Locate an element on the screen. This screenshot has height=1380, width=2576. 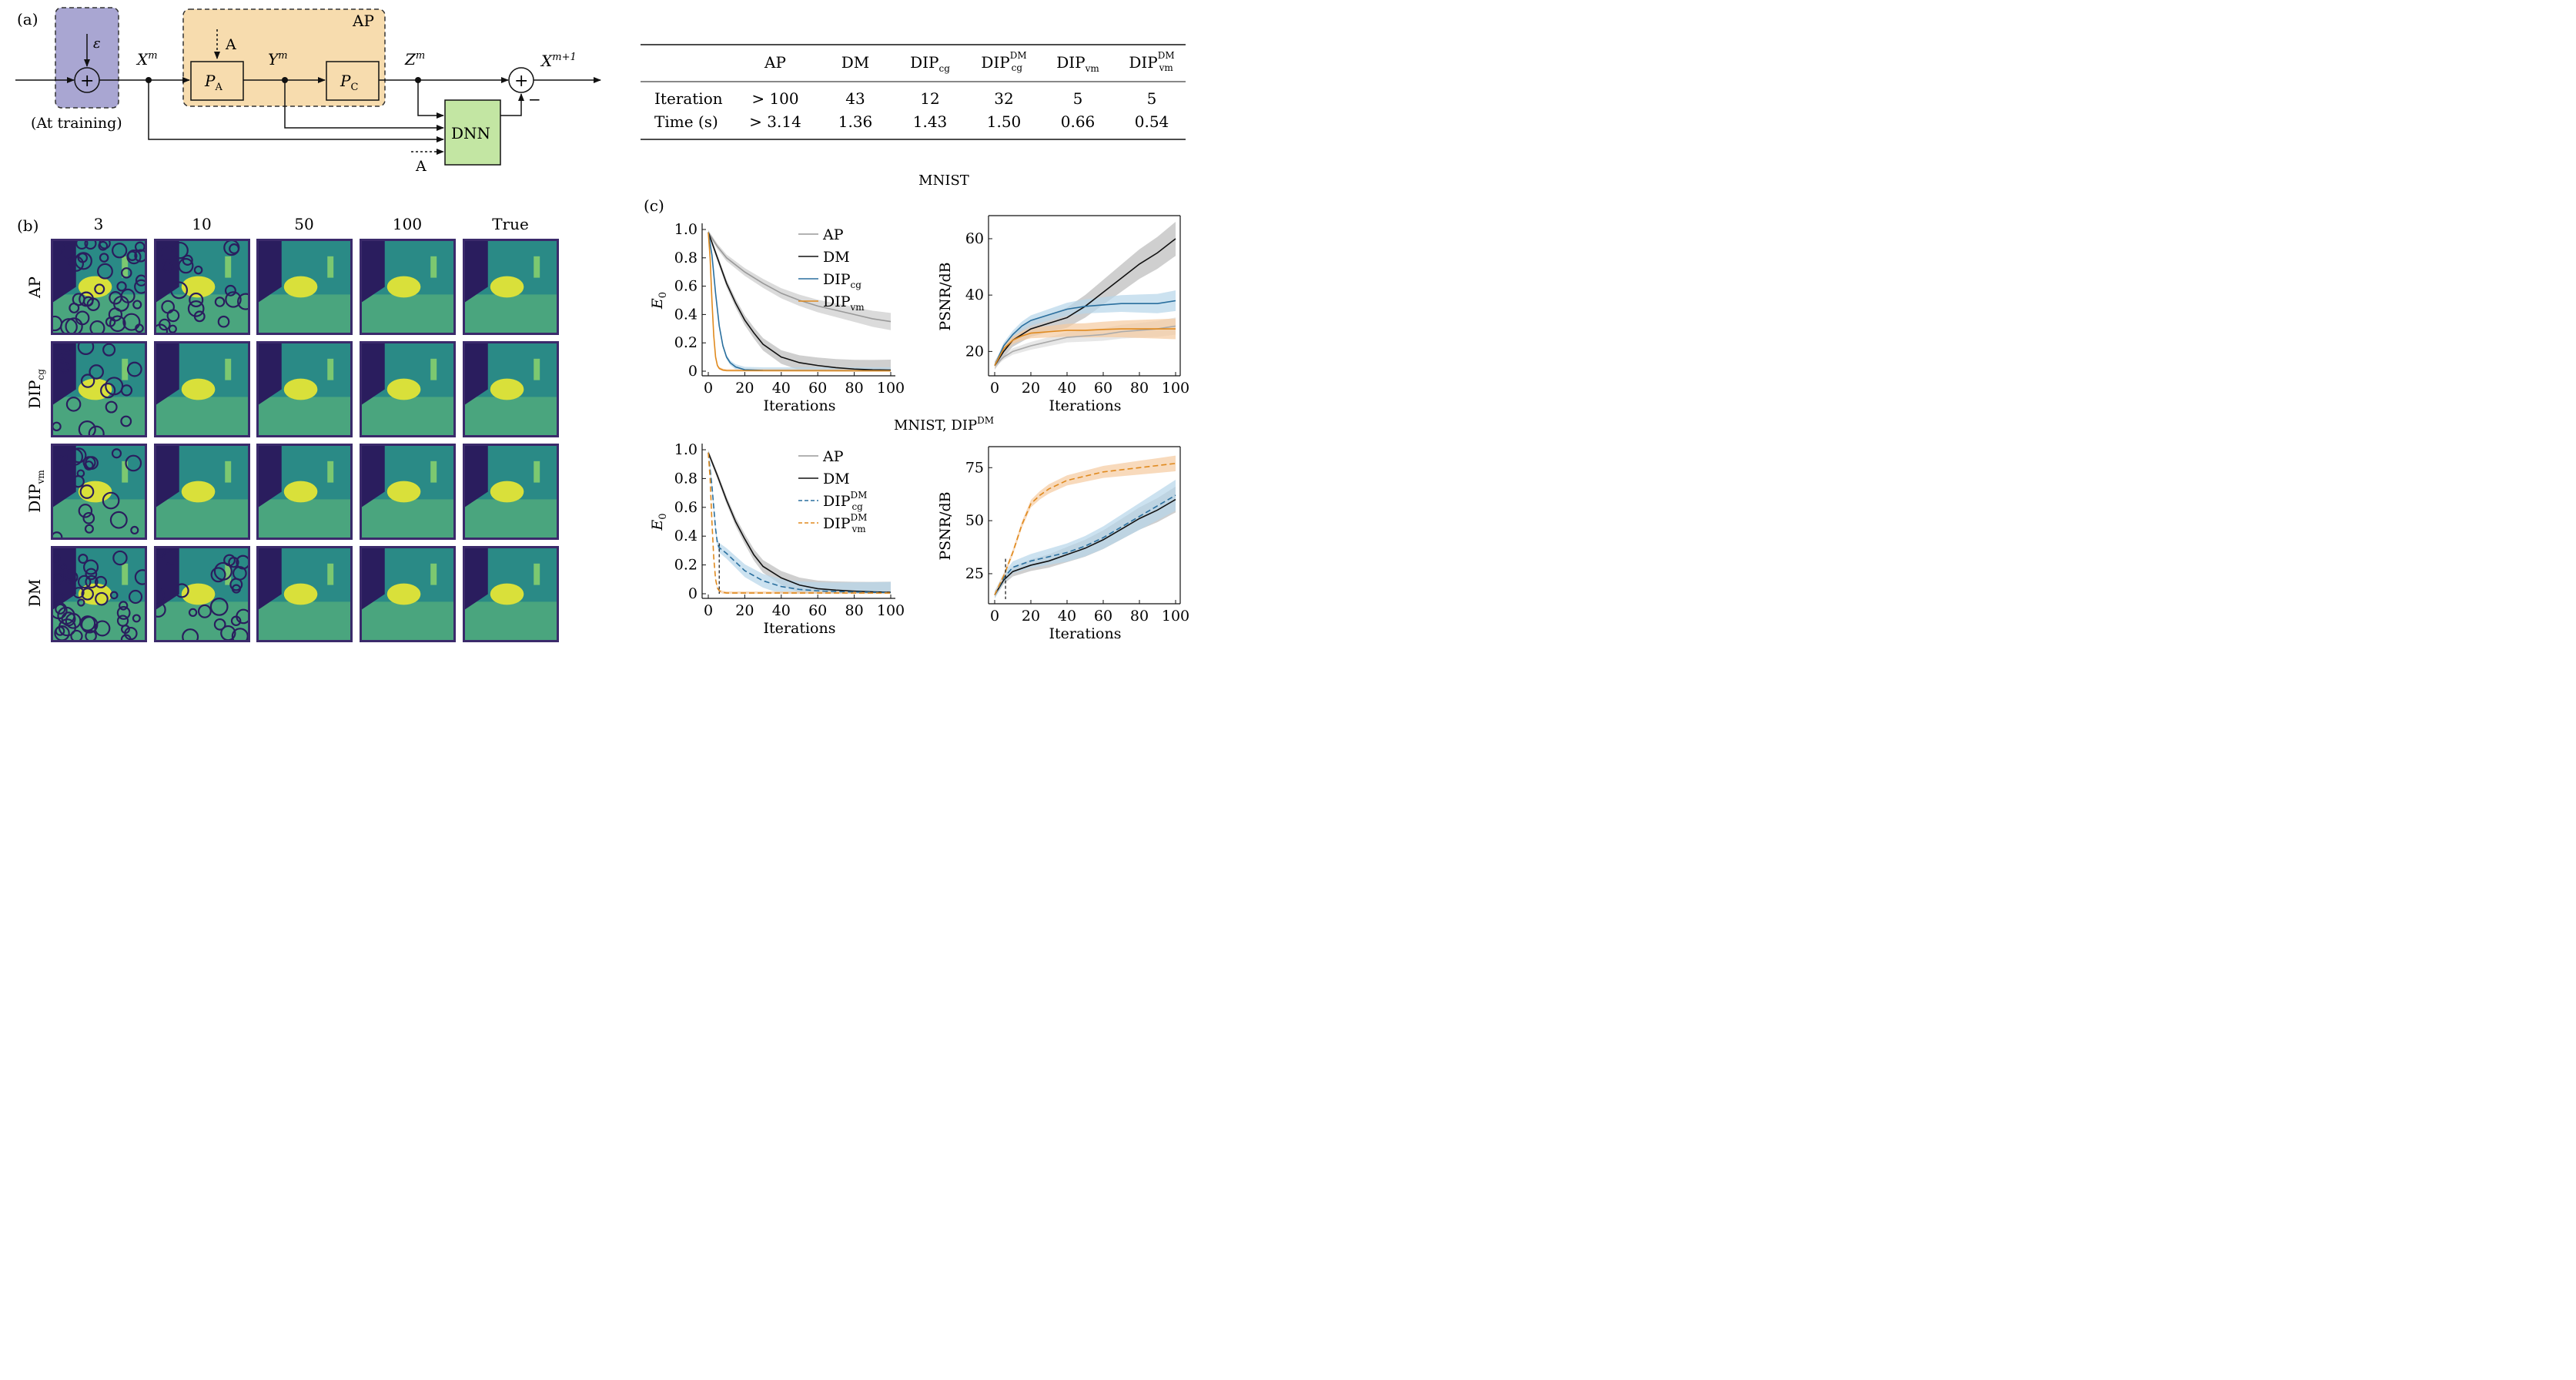
pa-box is located at coordinates (217, 81).